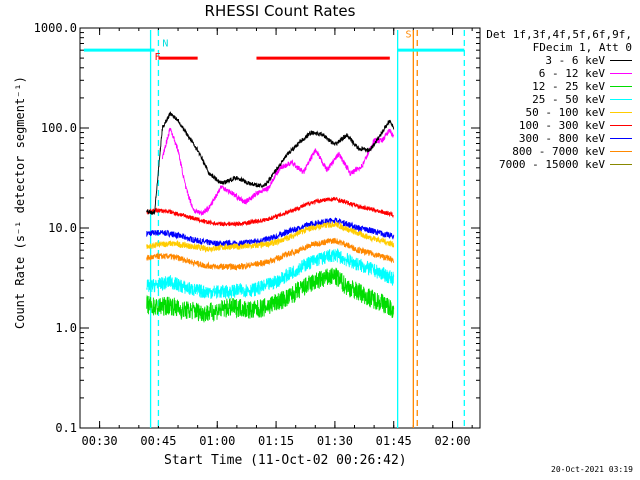 This screenshot has width=640, height=480. I want to click on x-tick-label: 01:00, so click(217, 441).